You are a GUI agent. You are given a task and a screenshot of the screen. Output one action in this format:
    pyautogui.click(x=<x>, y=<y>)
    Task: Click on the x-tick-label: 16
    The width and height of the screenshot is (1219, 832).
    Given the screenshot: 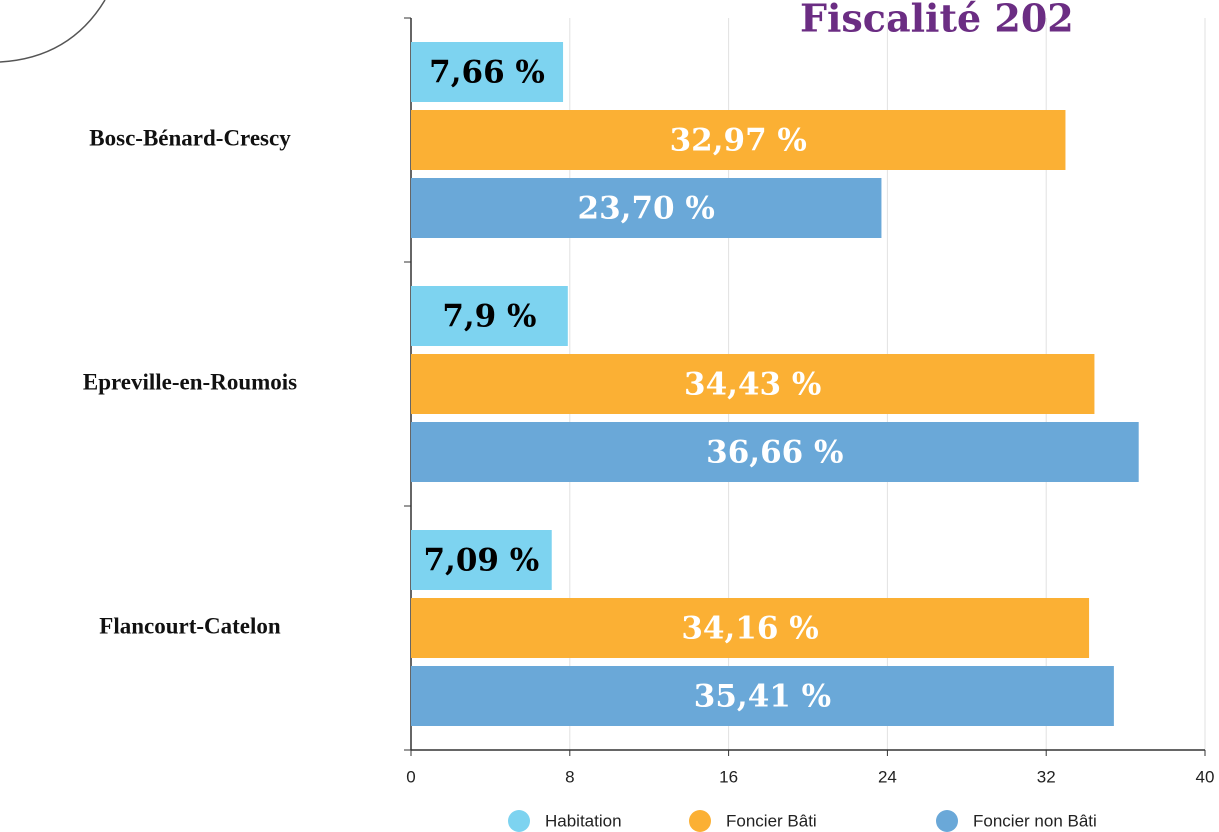 What is the action you would take?
    pyautogui.click(x=728, y=776)
    